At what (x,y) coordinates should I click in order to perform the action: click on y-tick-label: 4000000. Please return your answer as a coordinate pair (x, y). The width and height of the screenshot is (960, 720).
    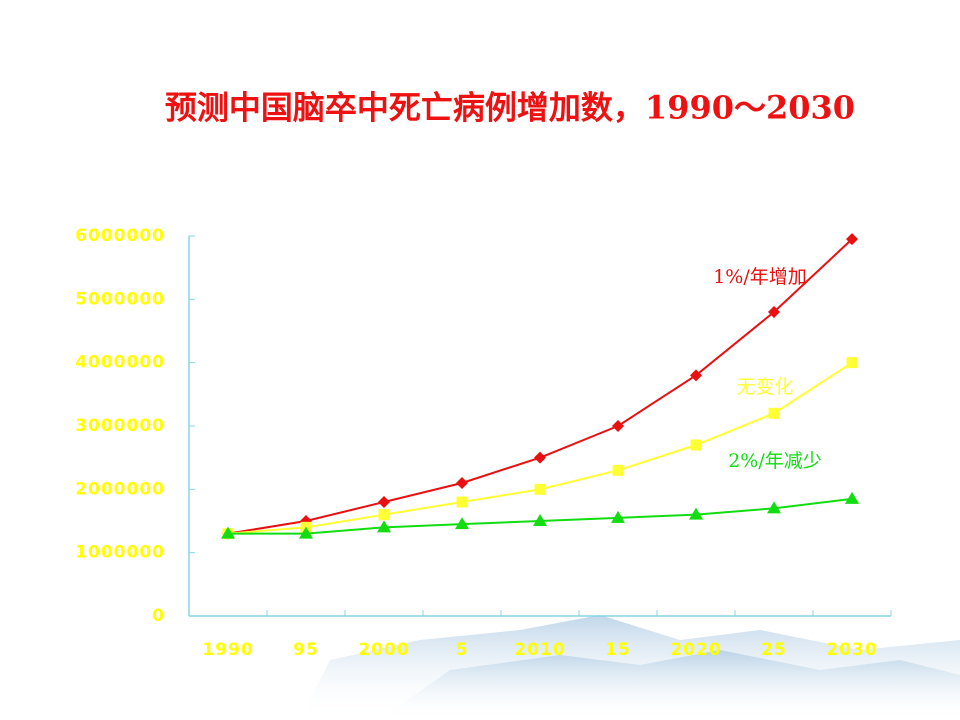
    Looking at the image, I should click on (120, 363).